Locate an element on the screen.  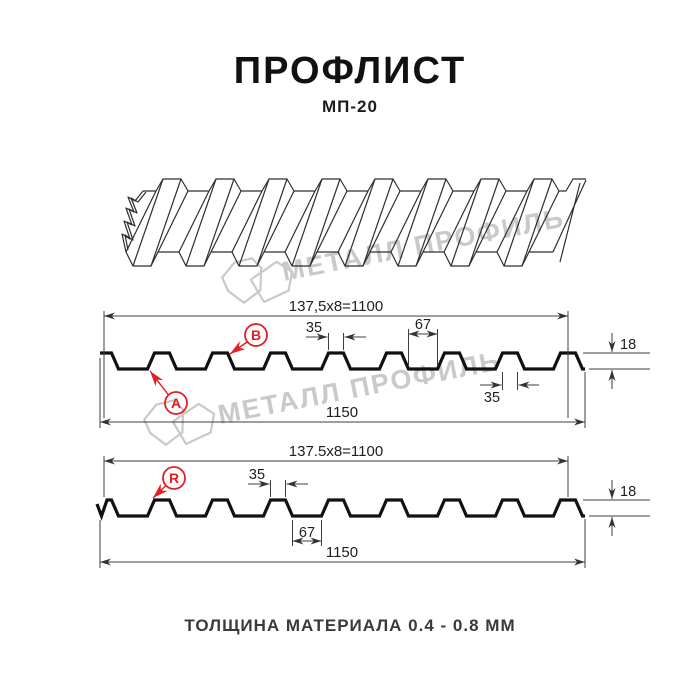
page-title: ПРОФЛИСТ is located at coordinates (350, 71).